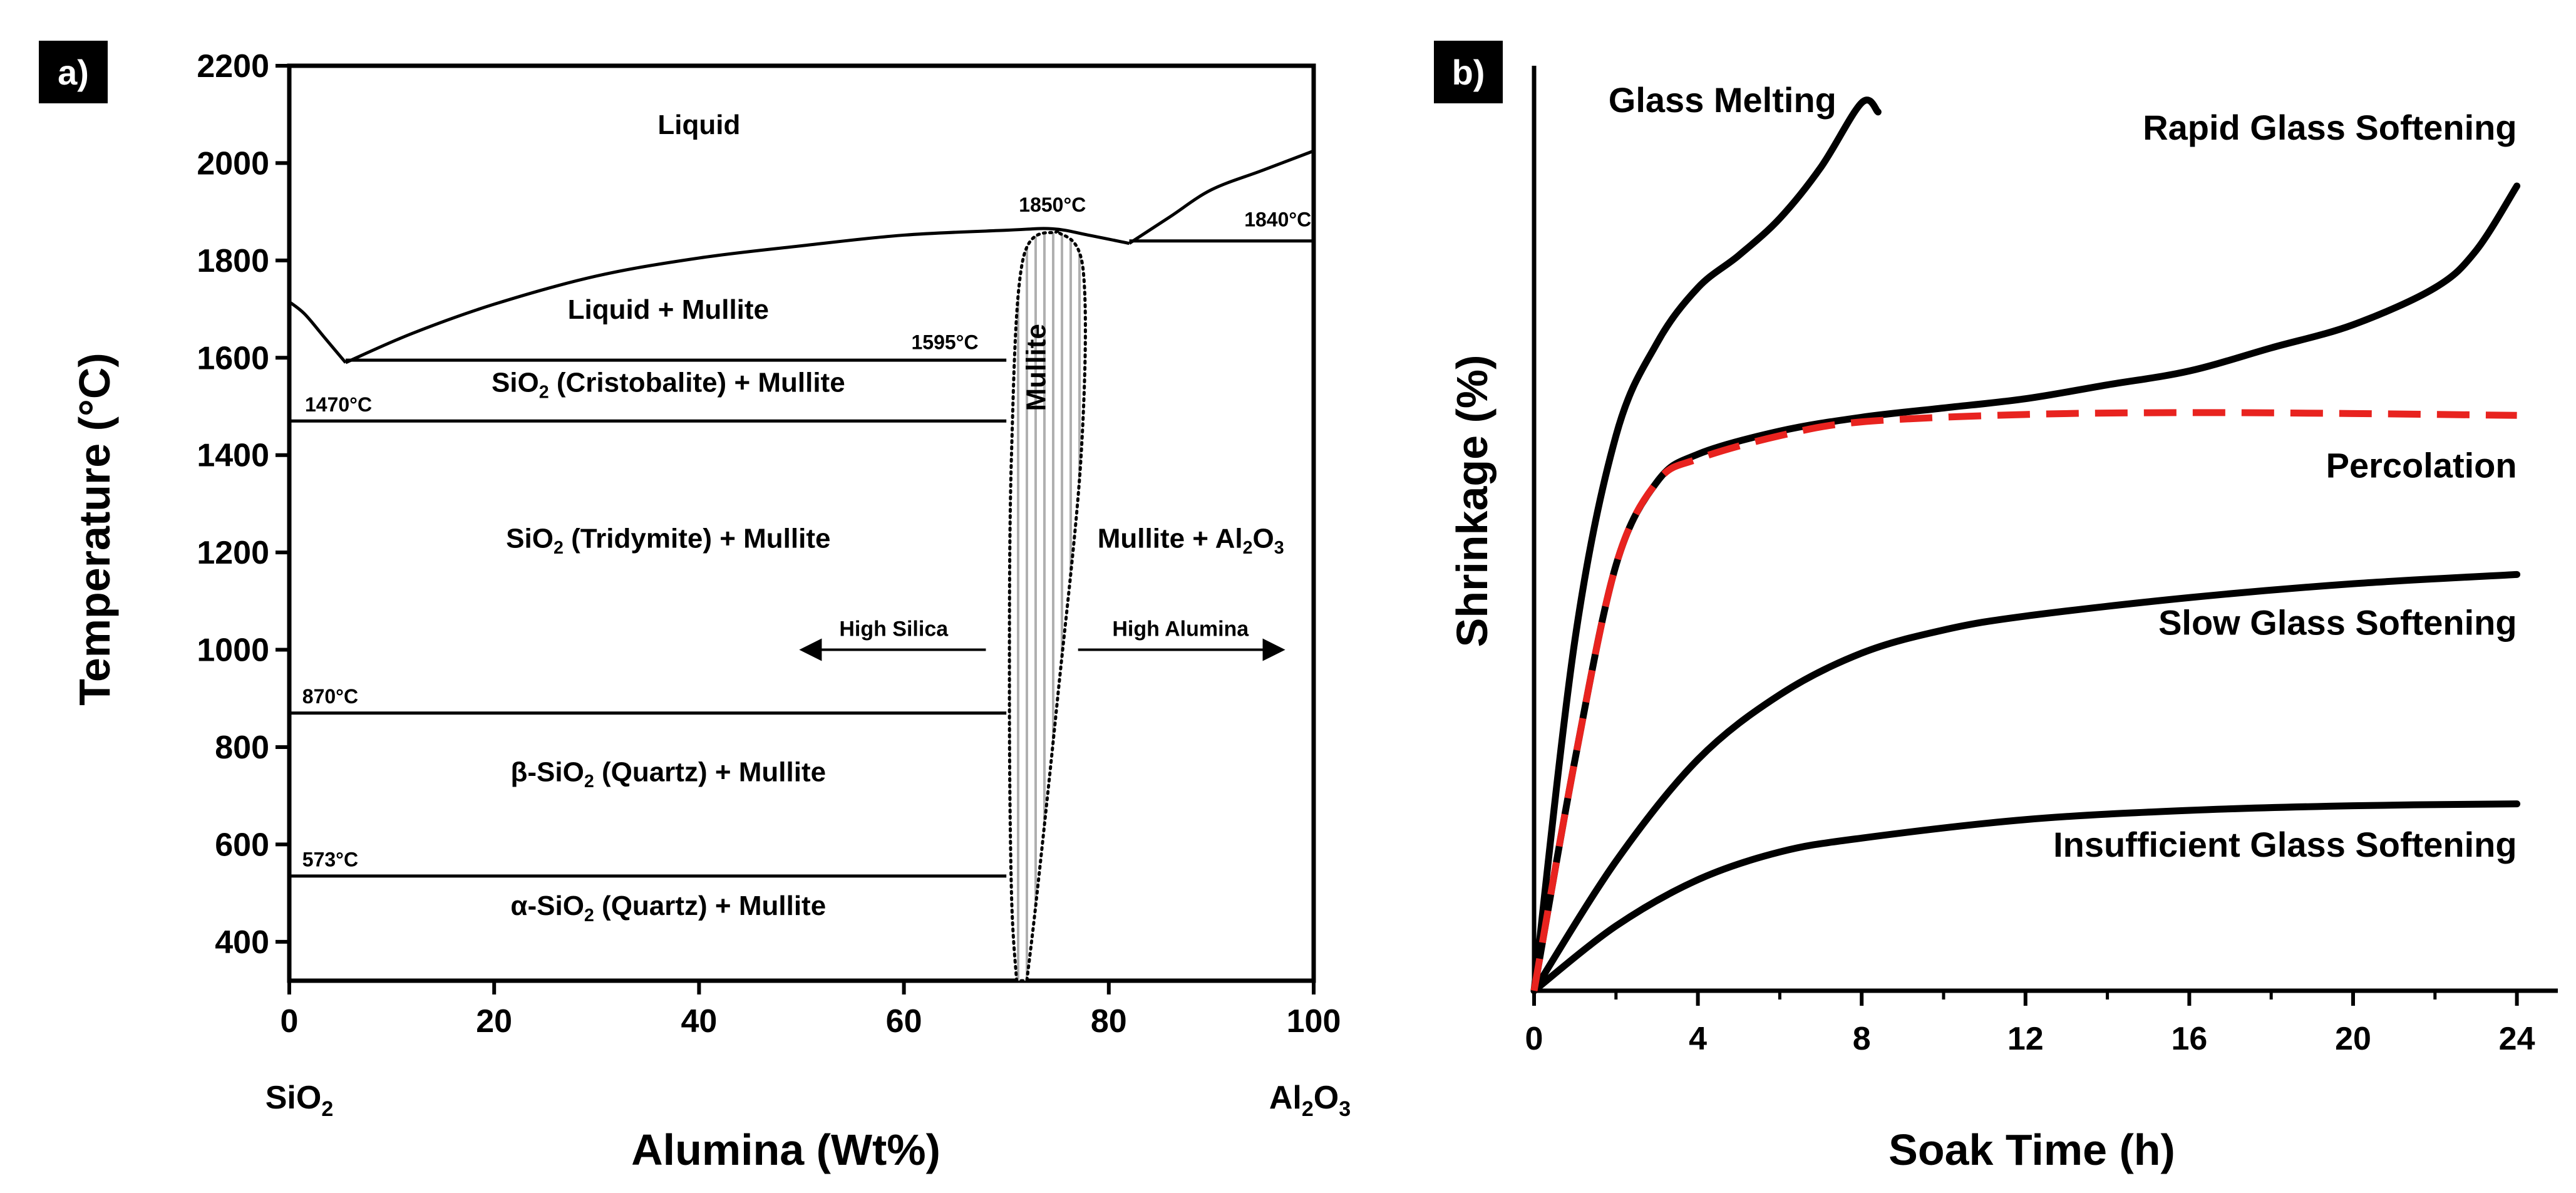 The width and height of the screenshot is (2576, 1193). I want to click on curve-label: Slow Glass Softening, so click(2338, 622).